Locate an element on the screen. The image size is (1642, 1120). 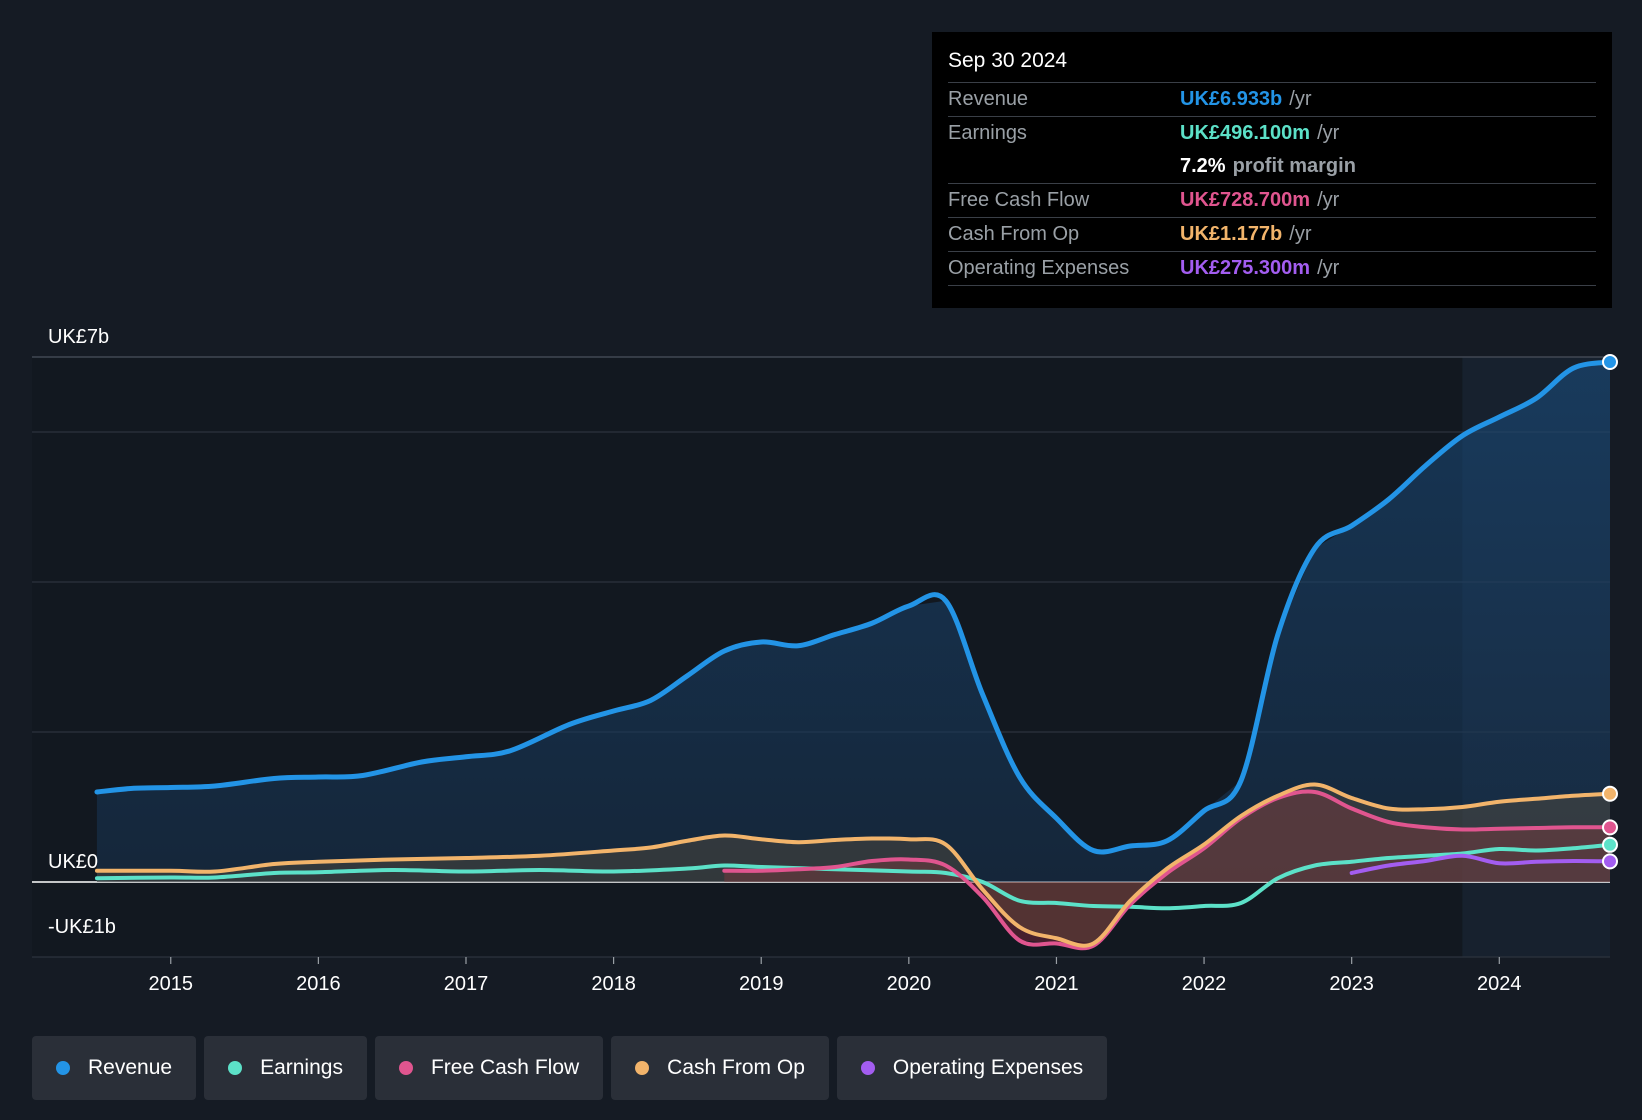
line-earnings is located at coordinates (853, 876).